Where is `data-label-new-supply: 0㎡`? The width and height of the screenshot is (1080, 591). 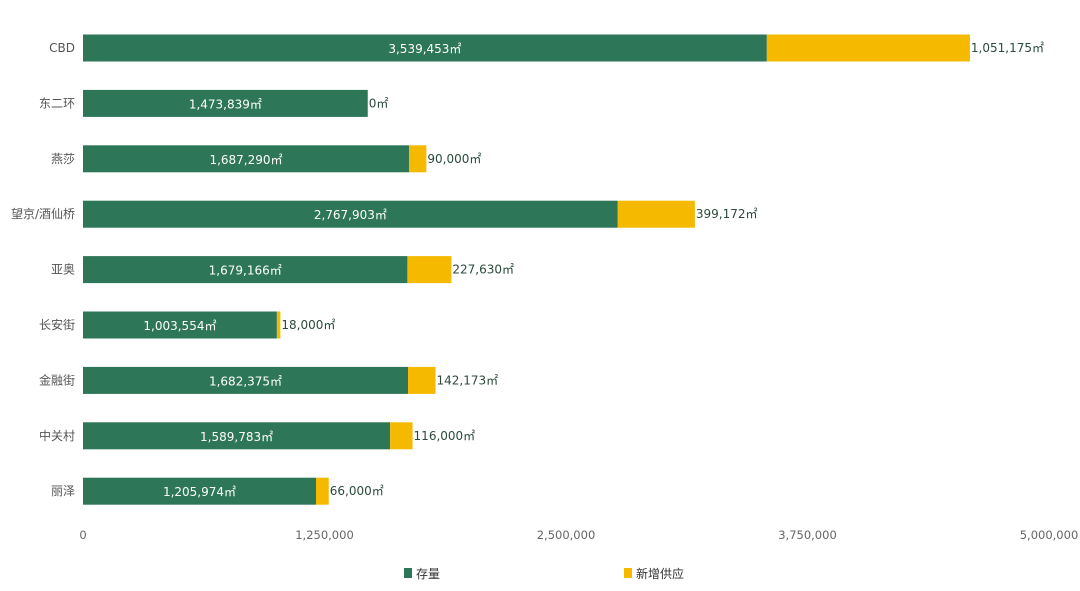
data-label-new-supply: 0㎡ is located at coordinates (379, 103).